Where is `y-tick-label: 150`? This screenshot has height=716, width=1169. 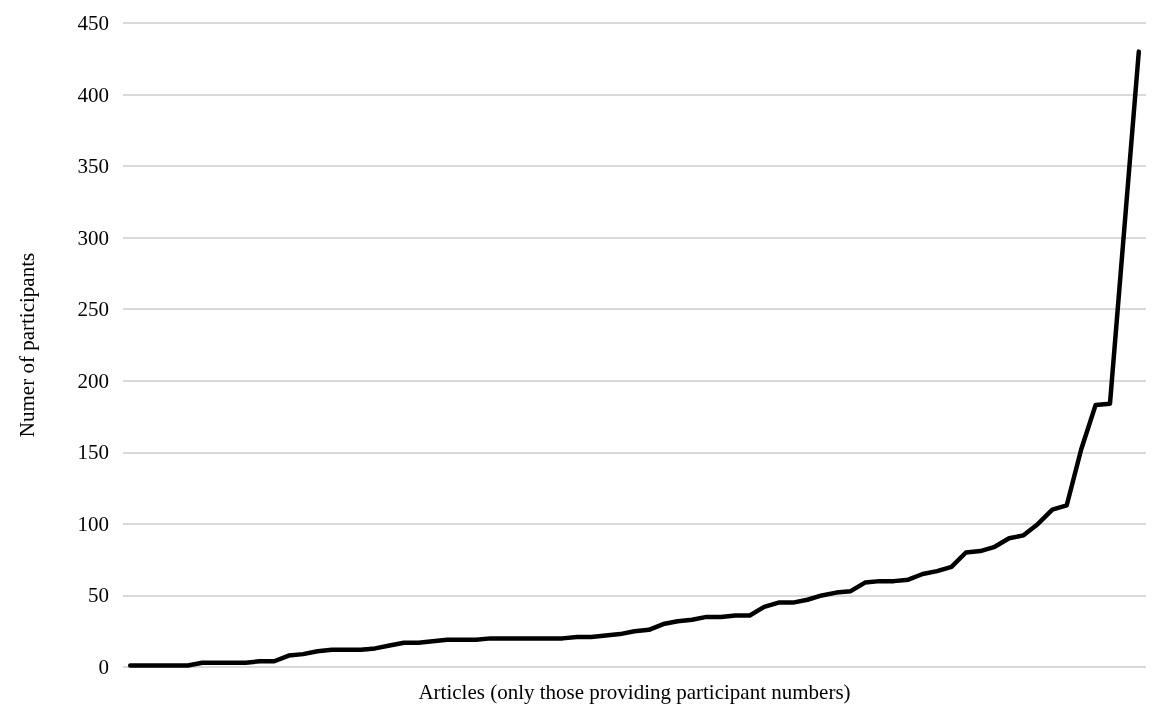 y-tick-label: 150 is located at coordinates (93, 452).